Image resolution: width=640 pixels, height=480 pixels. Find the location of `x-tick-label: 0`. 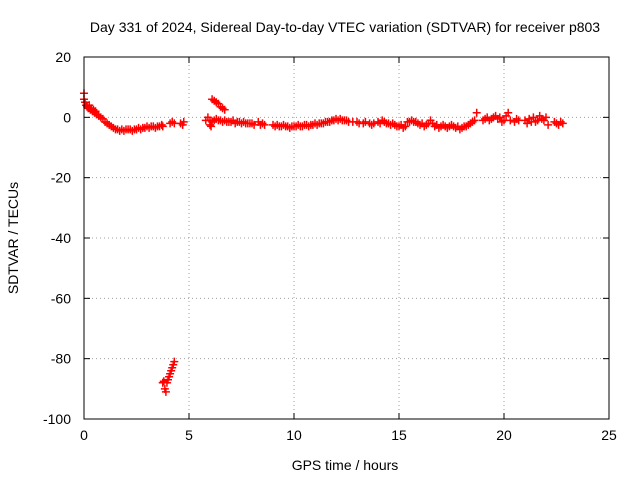

x-tick-label: 0 is located at coordinates (84, 435).